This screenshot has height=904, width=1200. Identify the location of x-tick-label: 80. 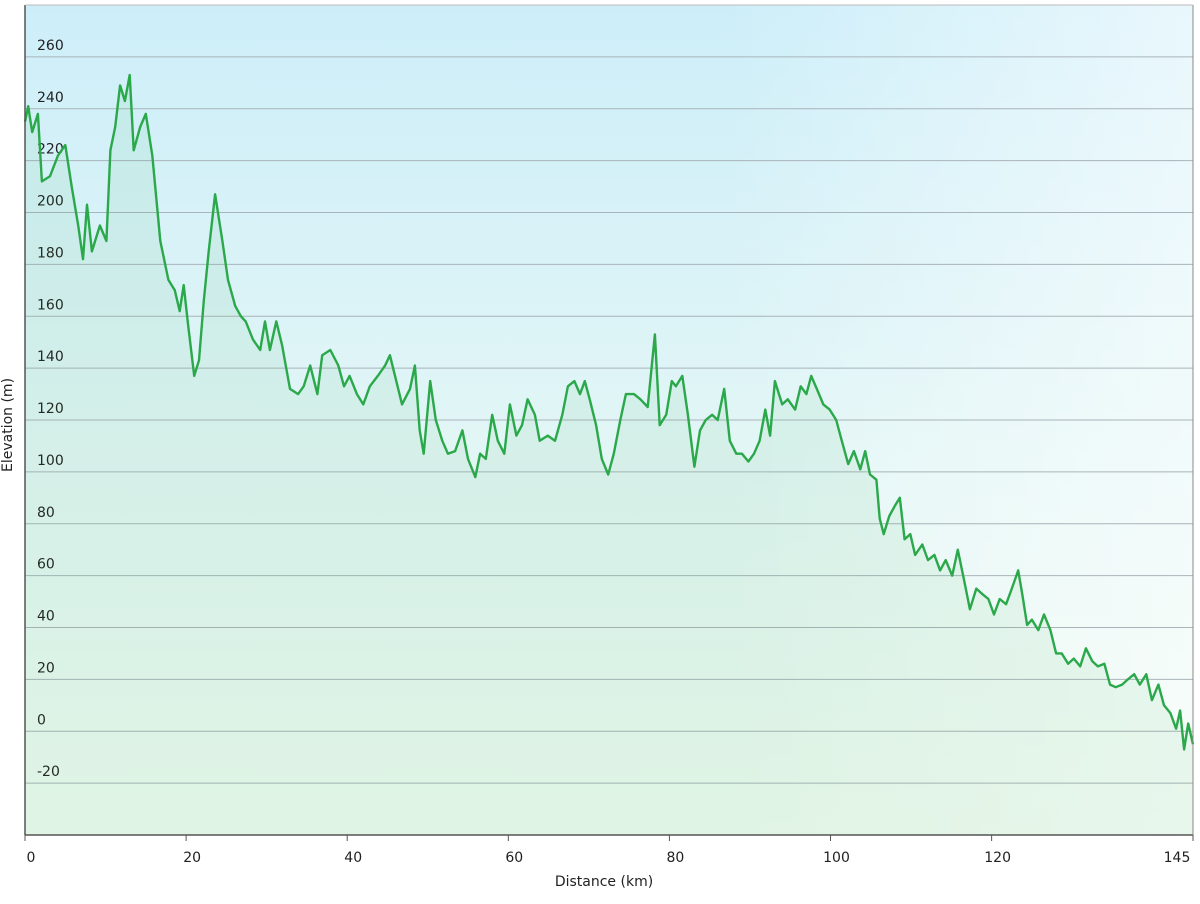
(675, 858).